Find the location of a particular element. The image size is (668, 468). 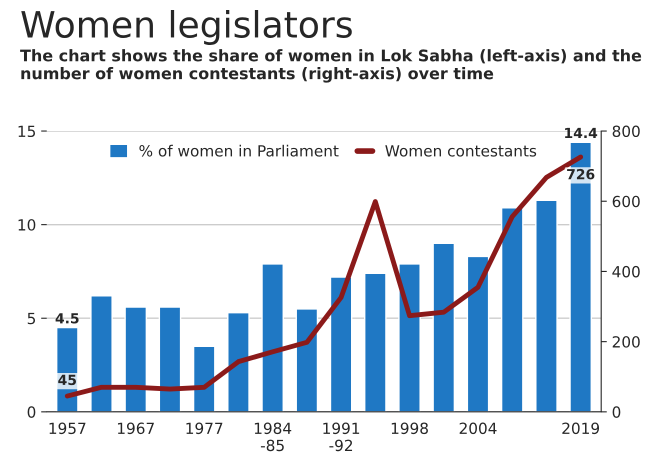

data-label: 726 is located at coordinates (580, 174).